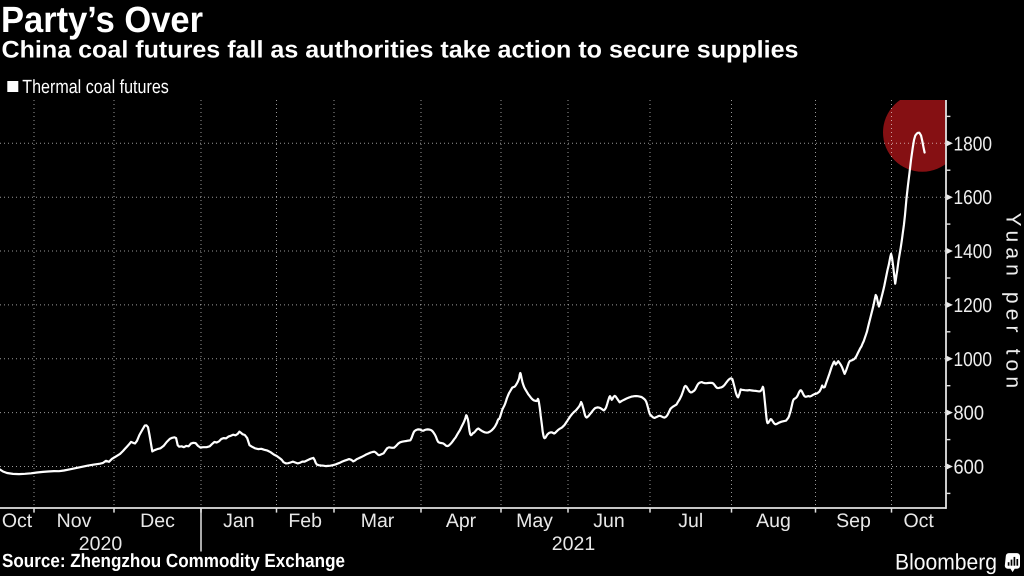  Describe the element at coordinates (690, 521) in the screenshot. I see `svg-text: Jul` at that location.